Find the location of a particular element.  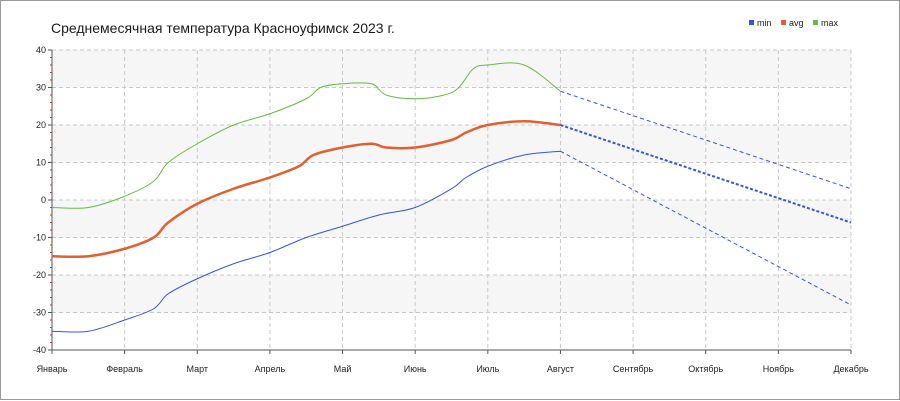

x-tick-label: Декабрь is located at coordinates (850, 369).